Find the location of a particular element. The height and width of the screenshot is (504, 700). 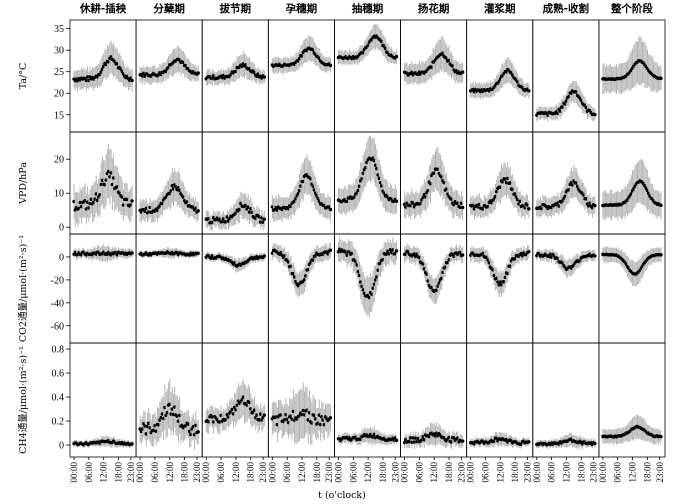

y-tick-label: 30 is located at coordinates (59, 51).